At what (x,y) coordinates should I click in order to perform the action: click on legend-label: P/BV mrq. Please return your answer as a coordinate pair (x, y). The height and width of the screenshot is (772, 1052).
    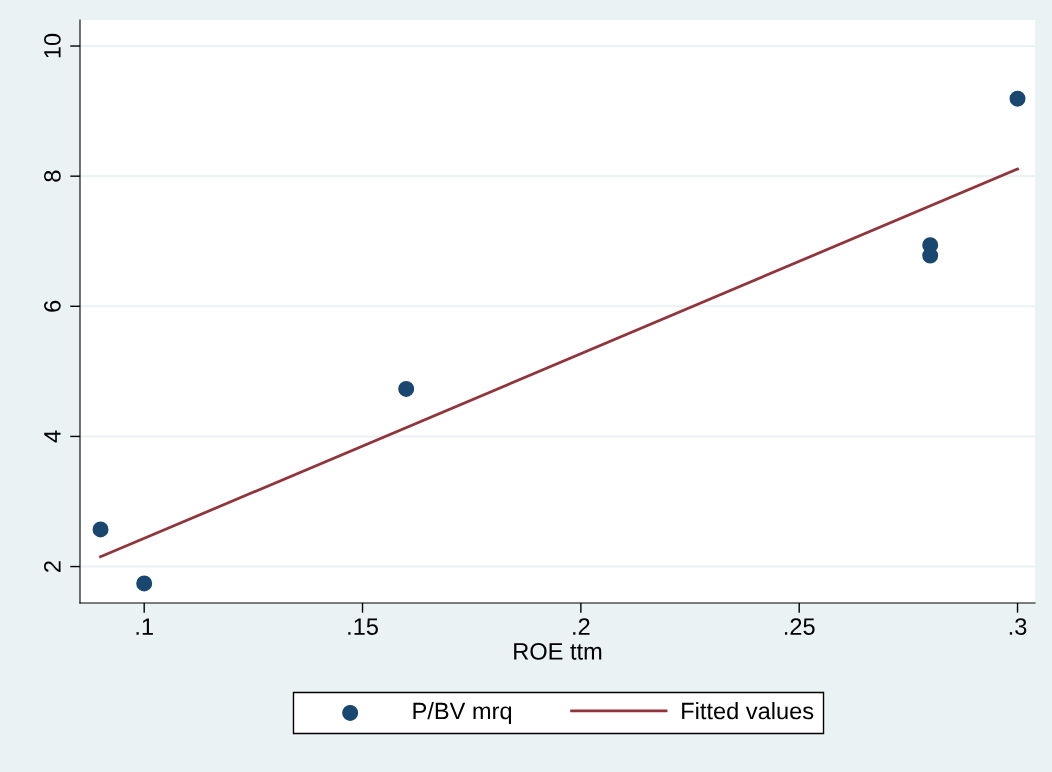
    Looking at the image, I should click on (462, 713).